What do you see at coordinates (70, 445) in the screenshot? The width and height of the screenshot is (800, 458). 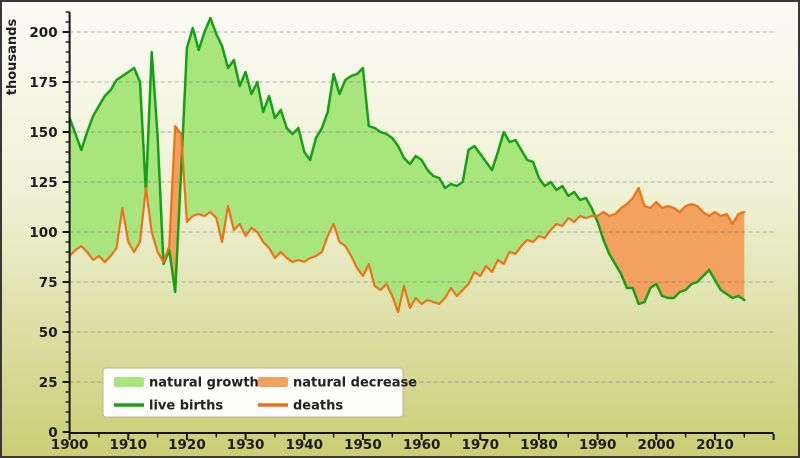 I see `x-tick-label: 1900` at bounding box center [70, 445].